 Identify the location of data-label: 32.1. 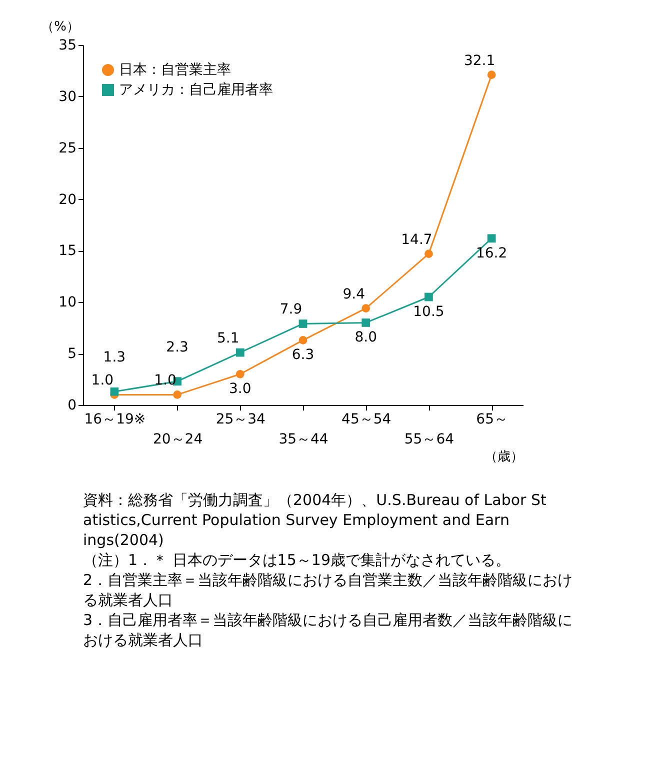
(480, 60).